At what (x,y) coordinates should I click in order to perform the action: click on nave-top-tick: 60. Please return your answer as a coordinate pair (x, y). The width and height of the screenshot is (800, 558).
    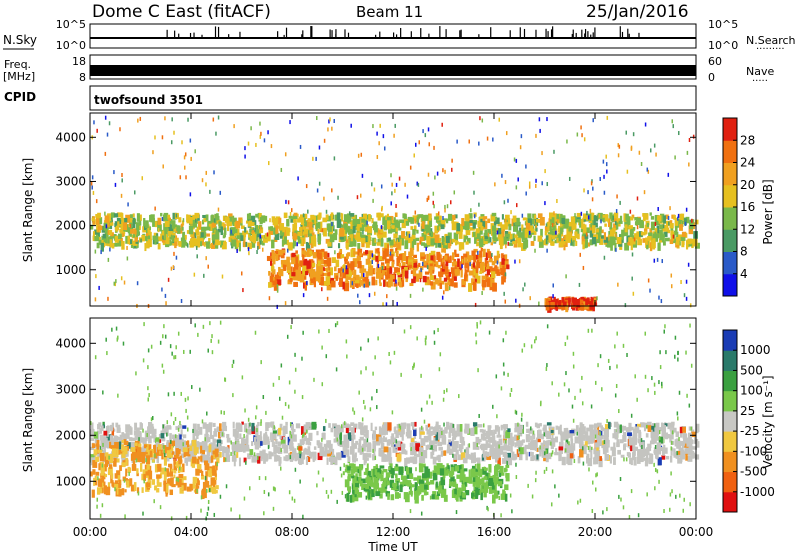
    Looking at the image, I should click on (715, 61).